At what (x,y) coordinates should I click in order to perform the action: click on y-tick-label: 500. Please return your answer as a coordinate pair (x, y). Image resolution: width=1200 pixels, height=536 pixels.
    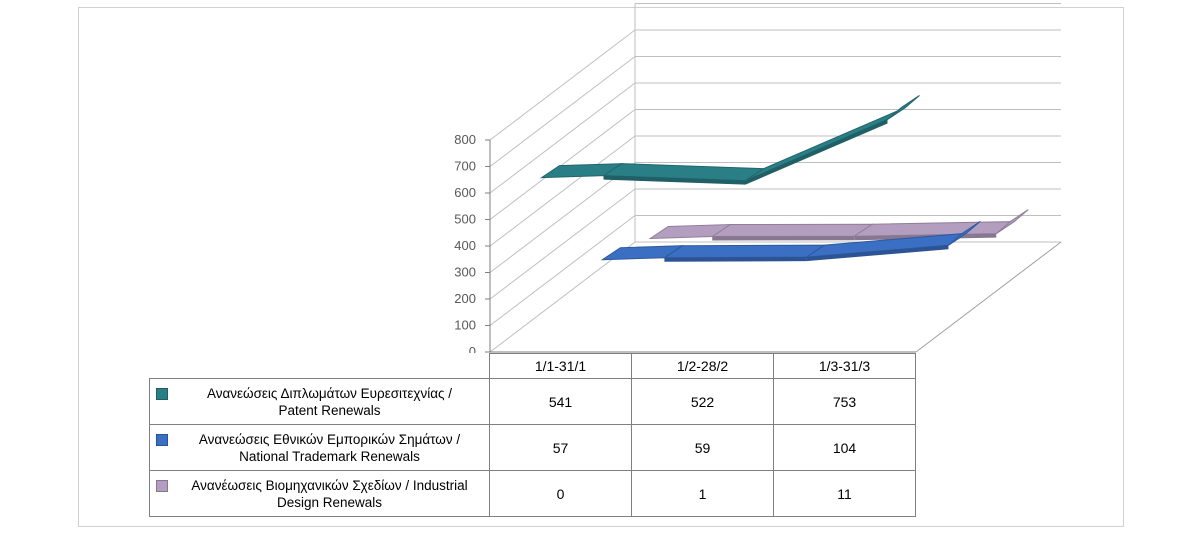
    Looking at the image, I should click on (465, 219).